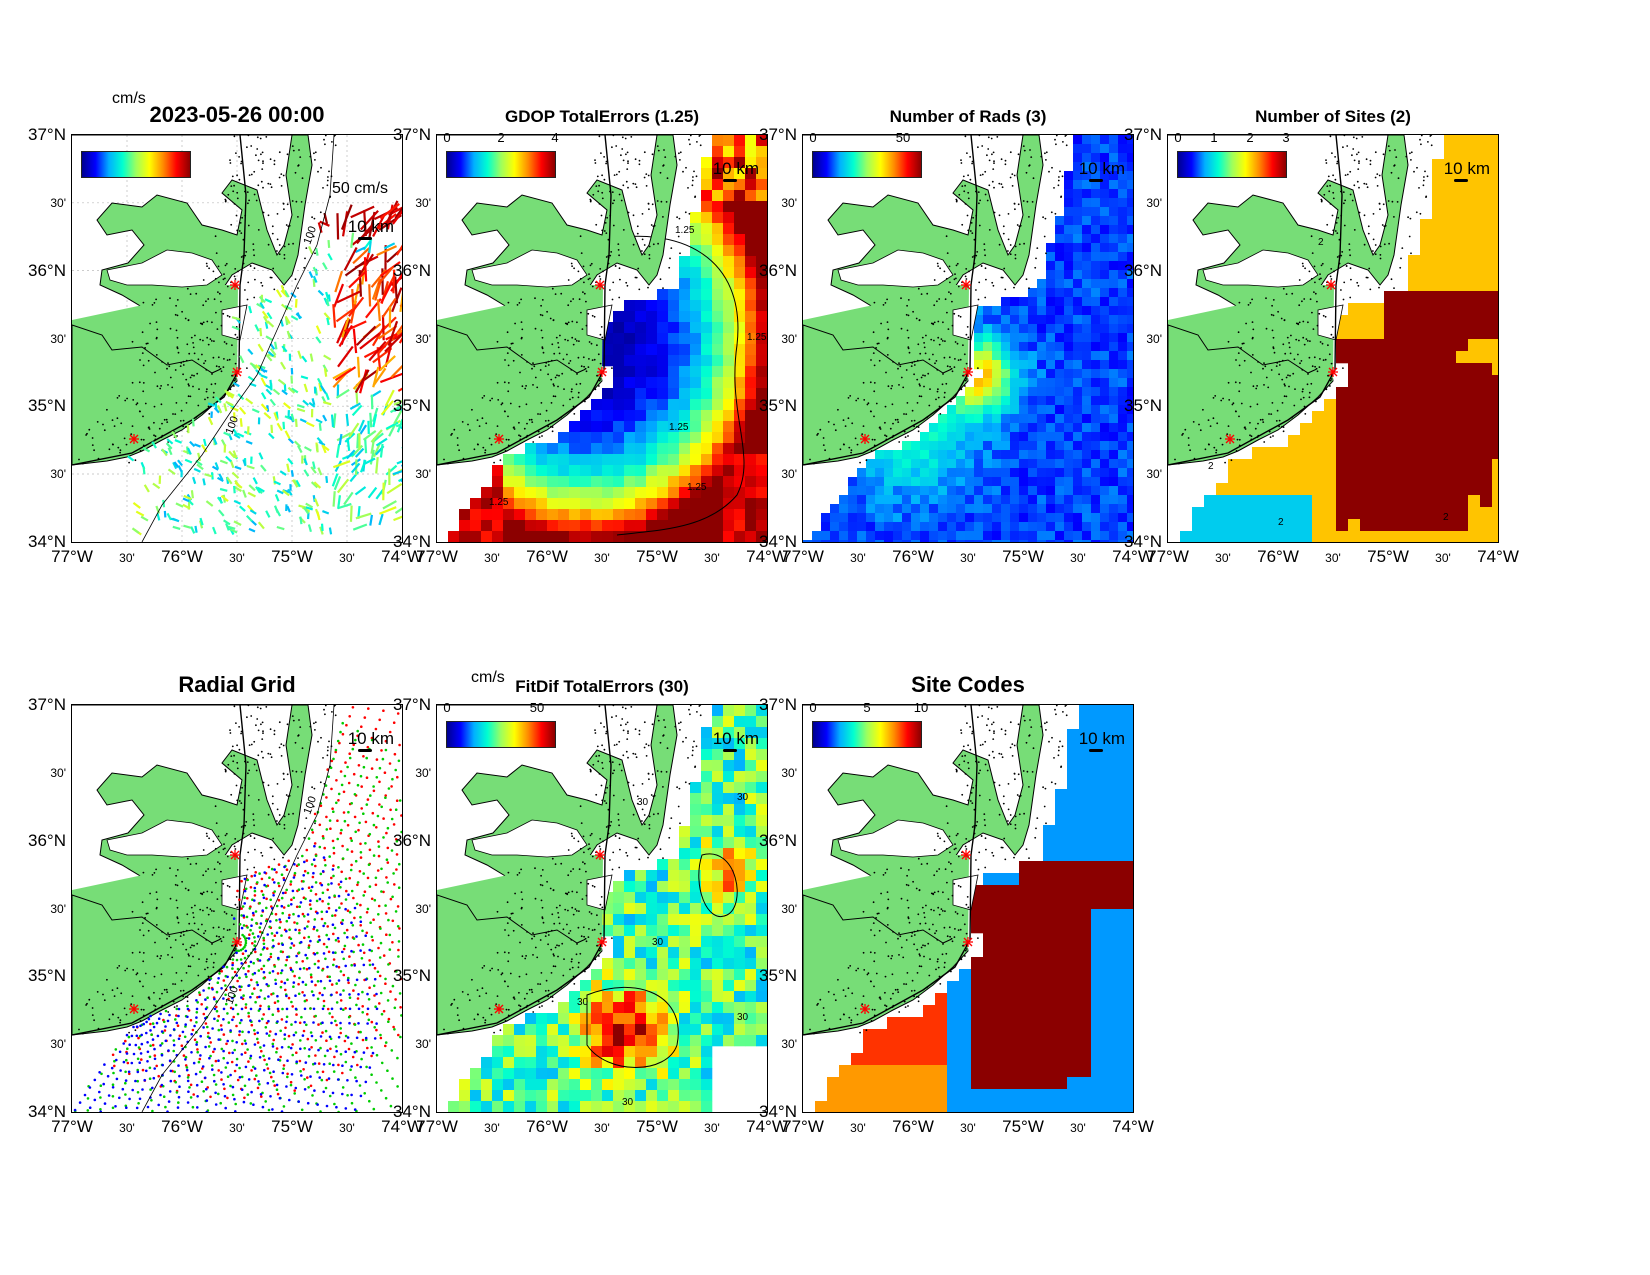 This screenshot has width=1650, height=1275. I want to click on colorbar-tick-label: 3, so click(1286, 137).